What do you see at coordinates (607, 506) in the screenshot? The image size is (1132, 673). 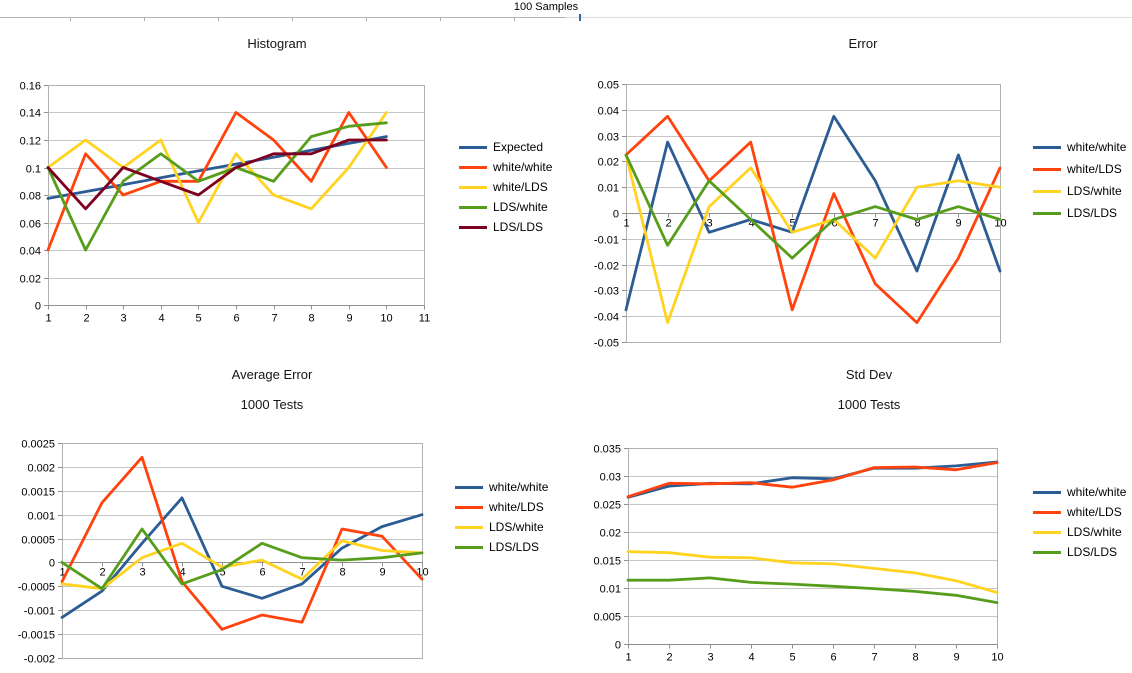 I see `y-axis-label: 0.025` at bounding box center [607, 506].